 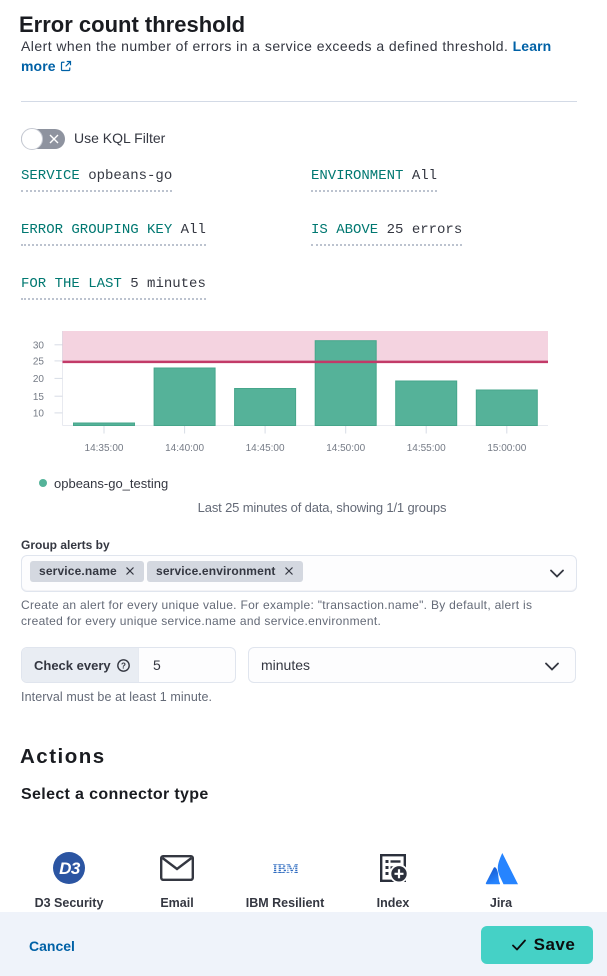 What do you see at coordinates (70, 868) in the screenshot?
I see `svg-text: D3` at bounding box center [70, 868].